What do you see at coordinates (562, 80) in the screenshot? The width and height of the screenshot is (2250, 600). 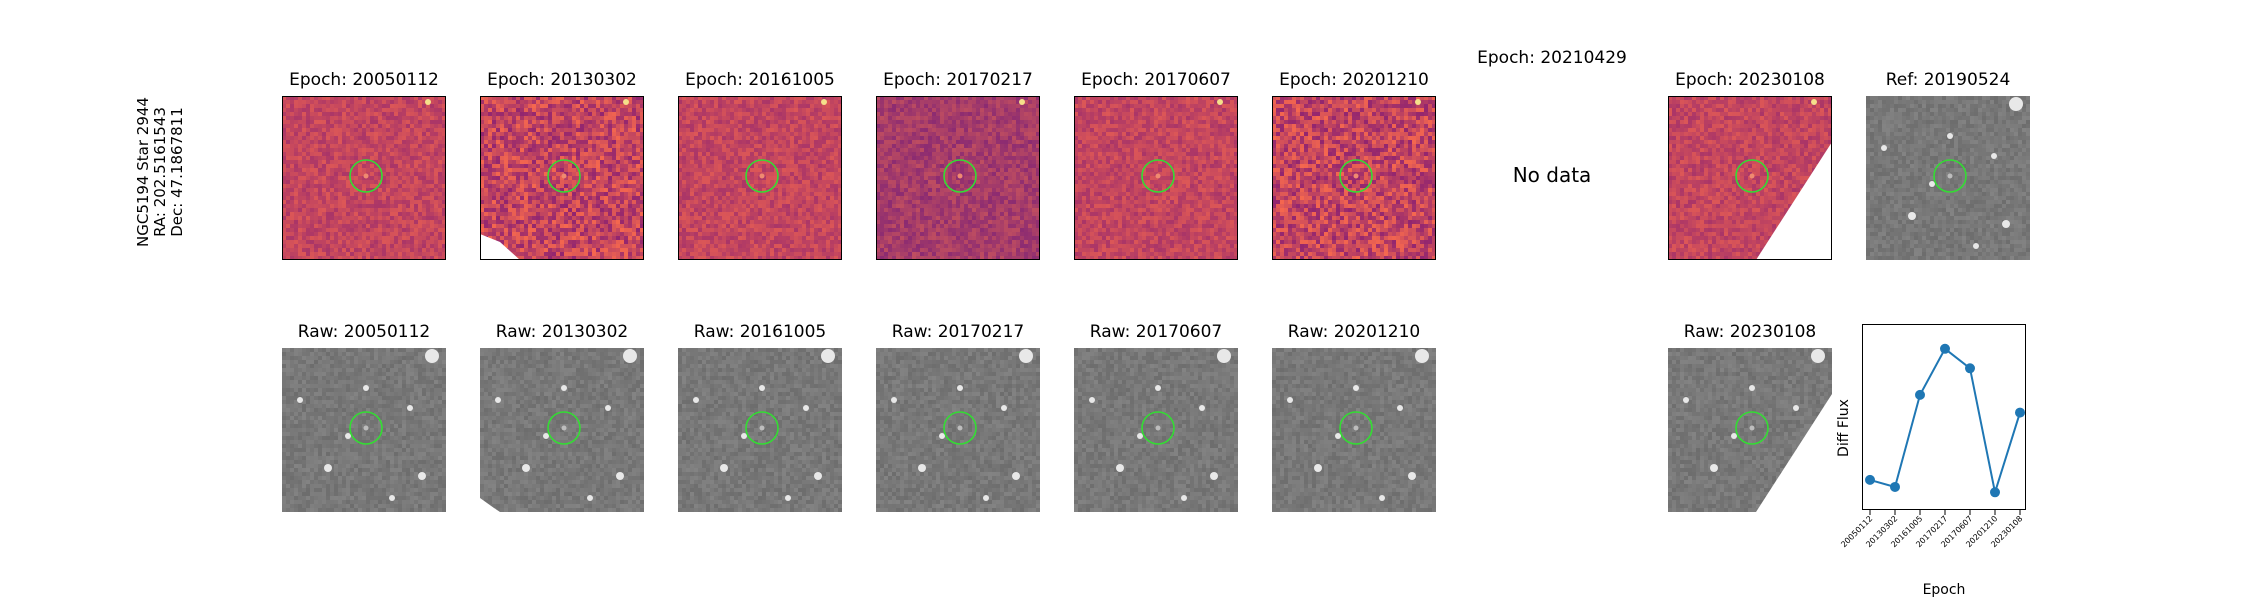 I see `epoch-title-1: Epoch: 20130302` at bounding box center [562, 80].